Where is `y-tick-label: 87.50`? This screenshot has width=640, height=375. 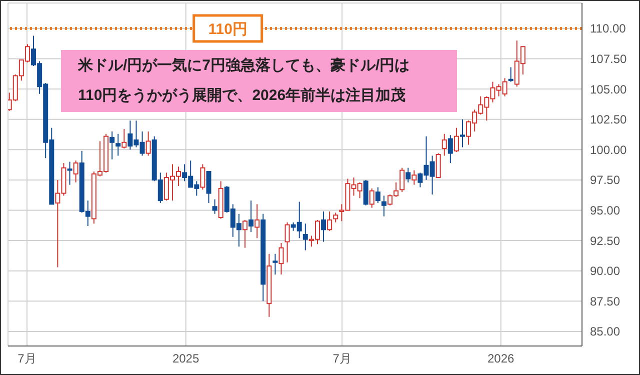 y-tick-label: 87.50 is located at coordinates (605, 301).